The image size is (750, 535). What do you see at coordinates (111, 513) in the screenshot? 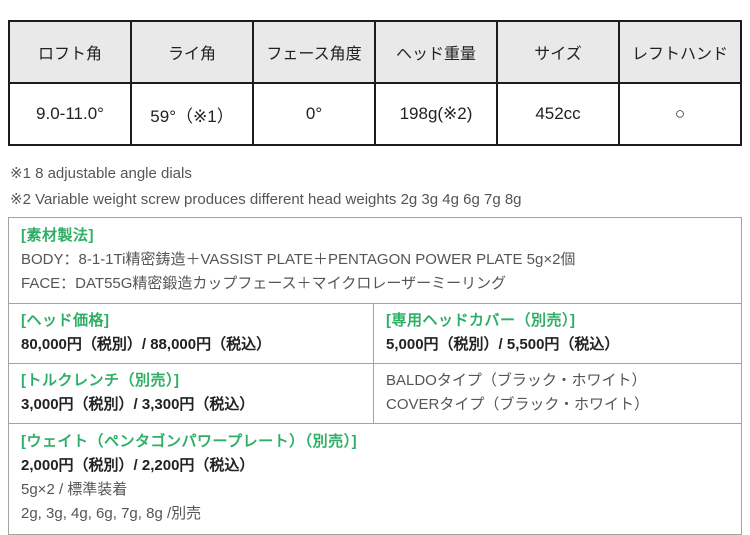
I see `weight-plate-optional: 2g, 3g, 4g, 6g, 7g, 8g /別売` at bounding box center [111, 513].